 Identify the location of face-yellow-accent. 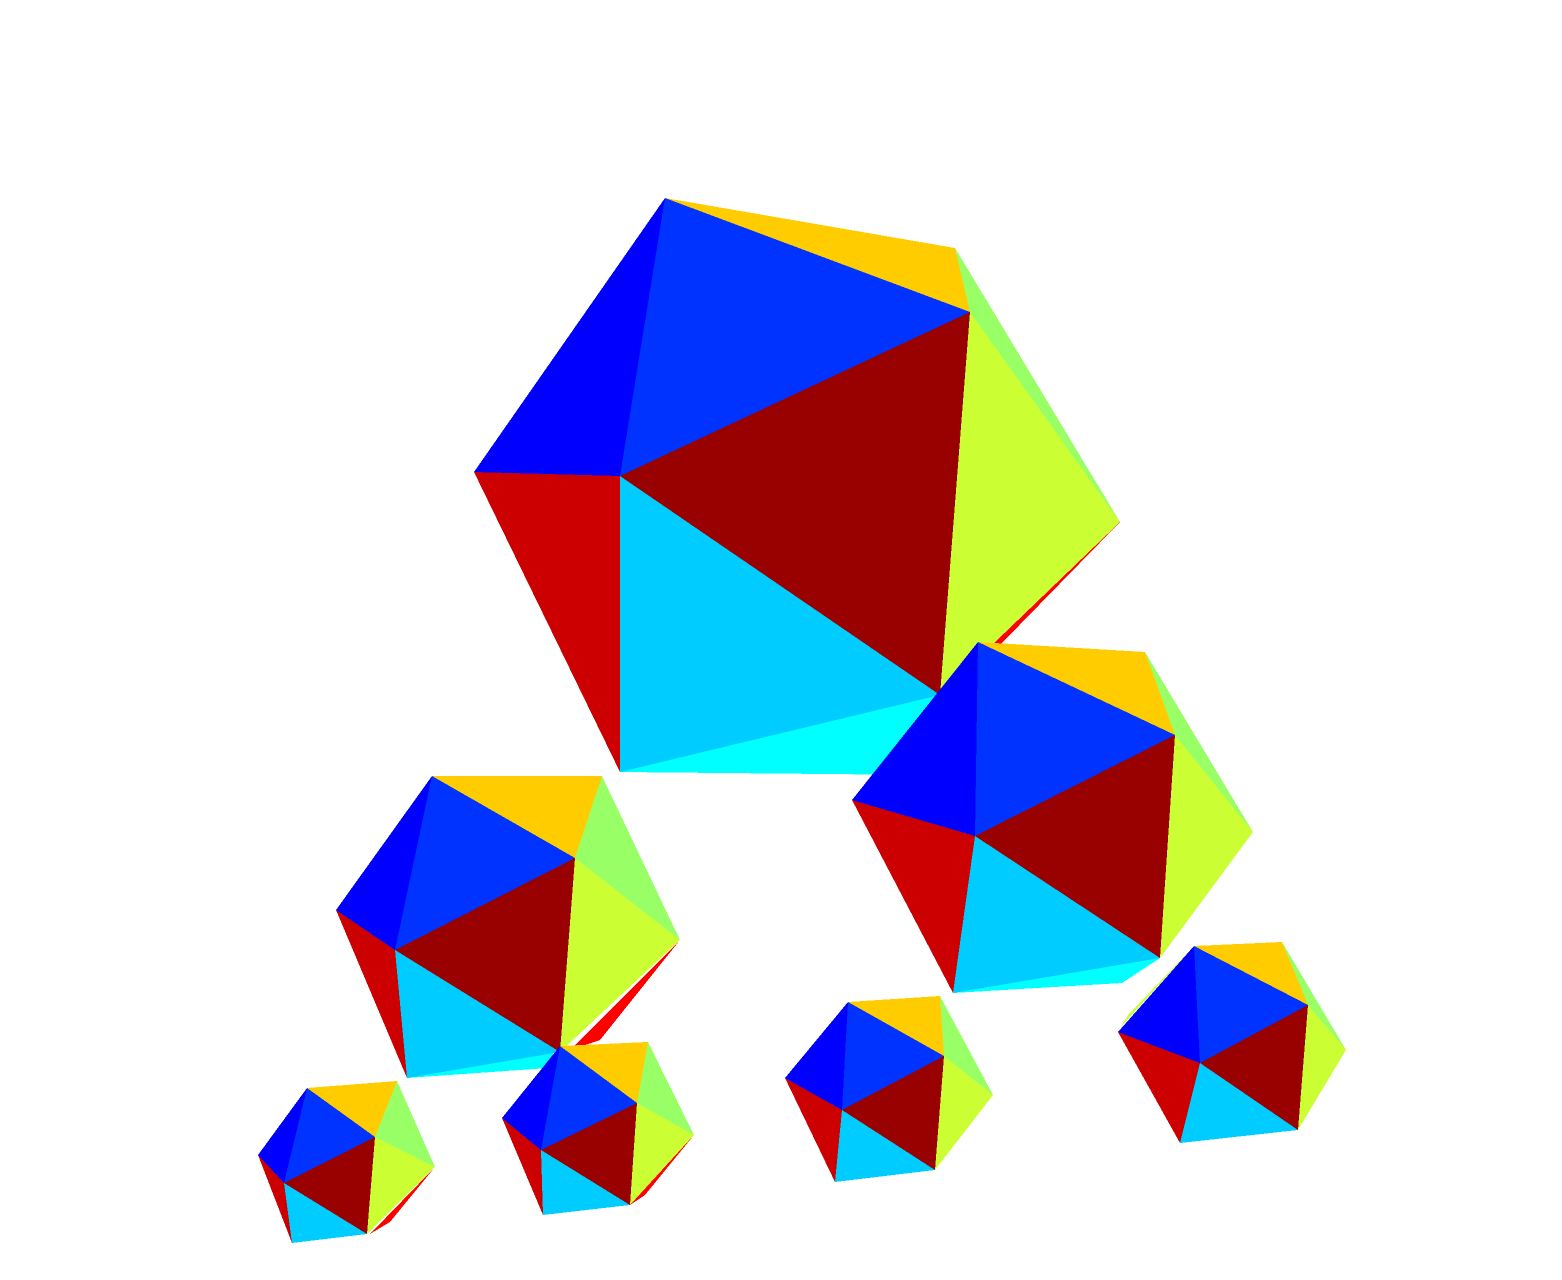
(1157, 987).